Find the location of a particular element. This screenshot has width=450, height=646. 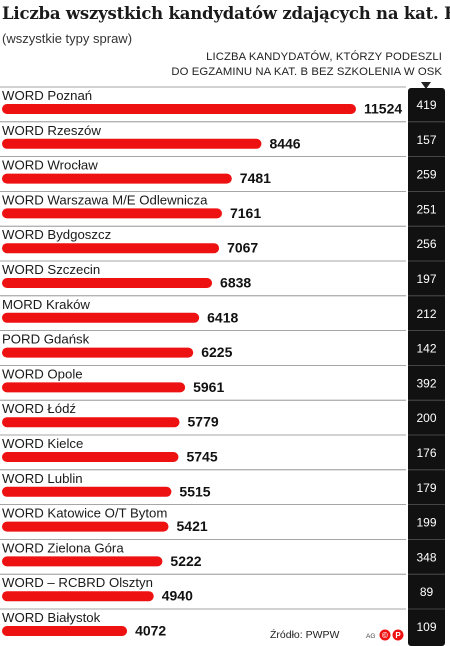

osk-value-label: 256 is located at coordinates (426, 244).